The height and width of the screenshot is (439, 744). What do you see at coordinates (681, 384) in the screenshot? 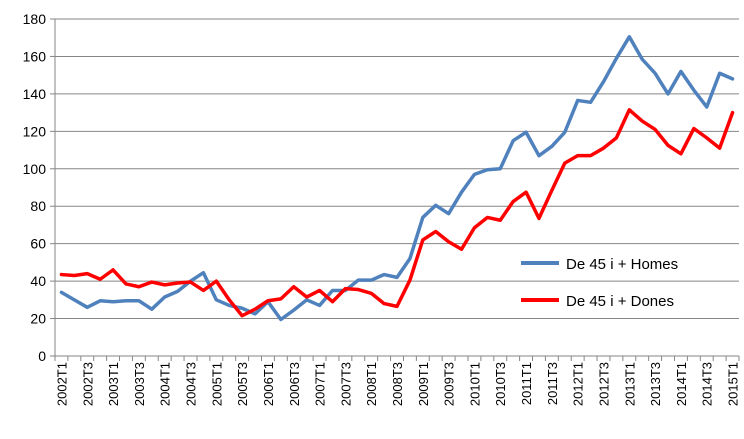
I see `x-tick-label: 2014T1` at bounding box center [681, 384].